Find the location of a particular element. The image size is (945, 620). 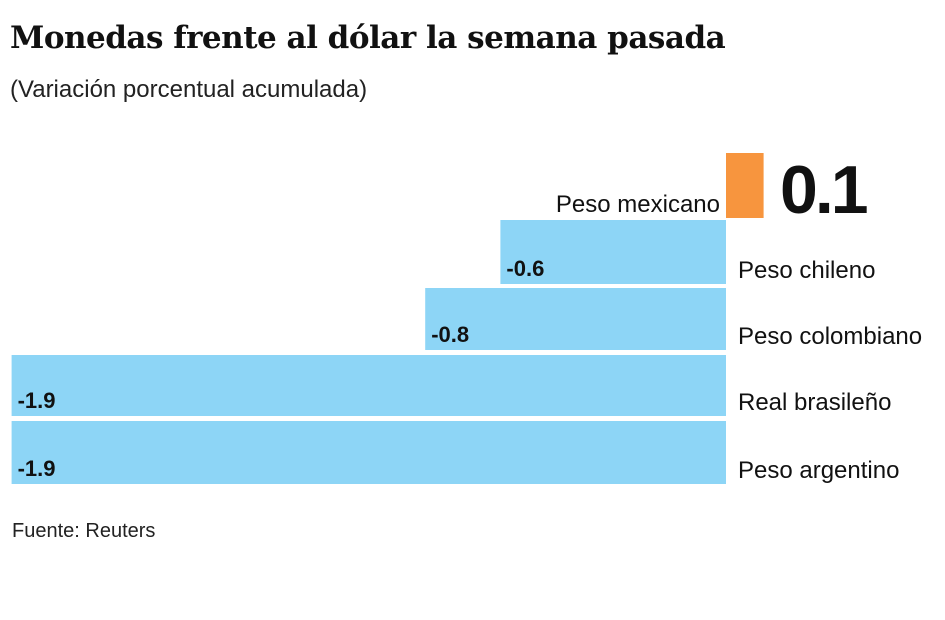

value-label: -0.6 is located at coordinates (525, 268).